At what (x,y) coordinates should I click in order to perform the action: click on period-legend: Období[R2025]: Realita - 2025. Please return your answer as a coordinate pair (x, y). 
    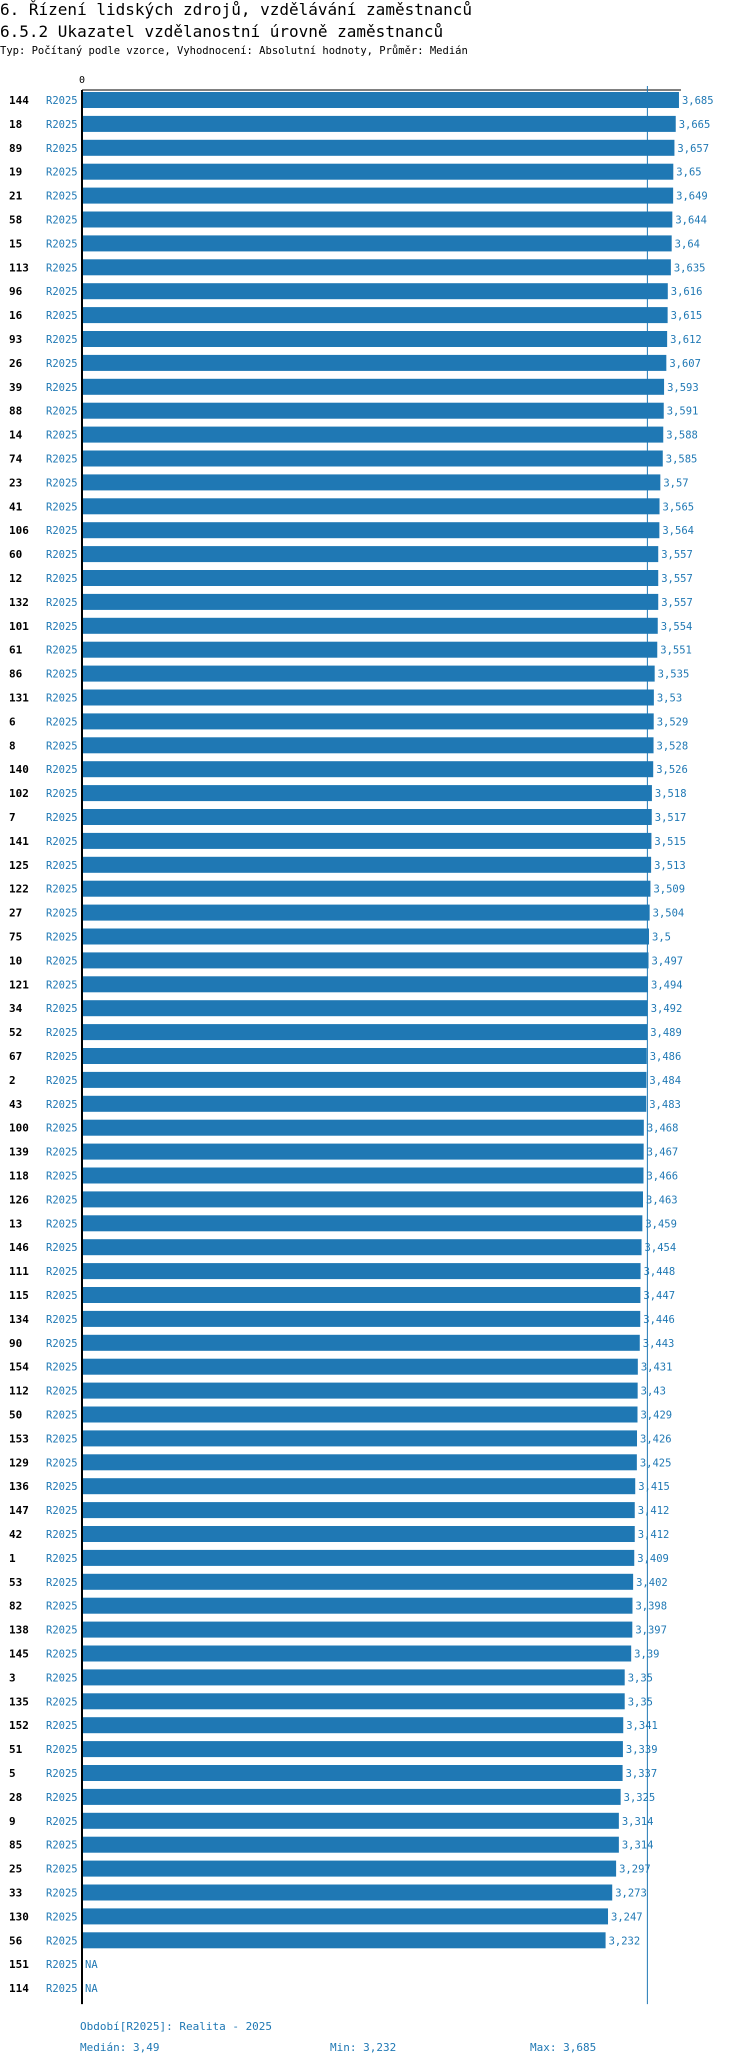
    Looking at the image, I should click on (176, 2026).